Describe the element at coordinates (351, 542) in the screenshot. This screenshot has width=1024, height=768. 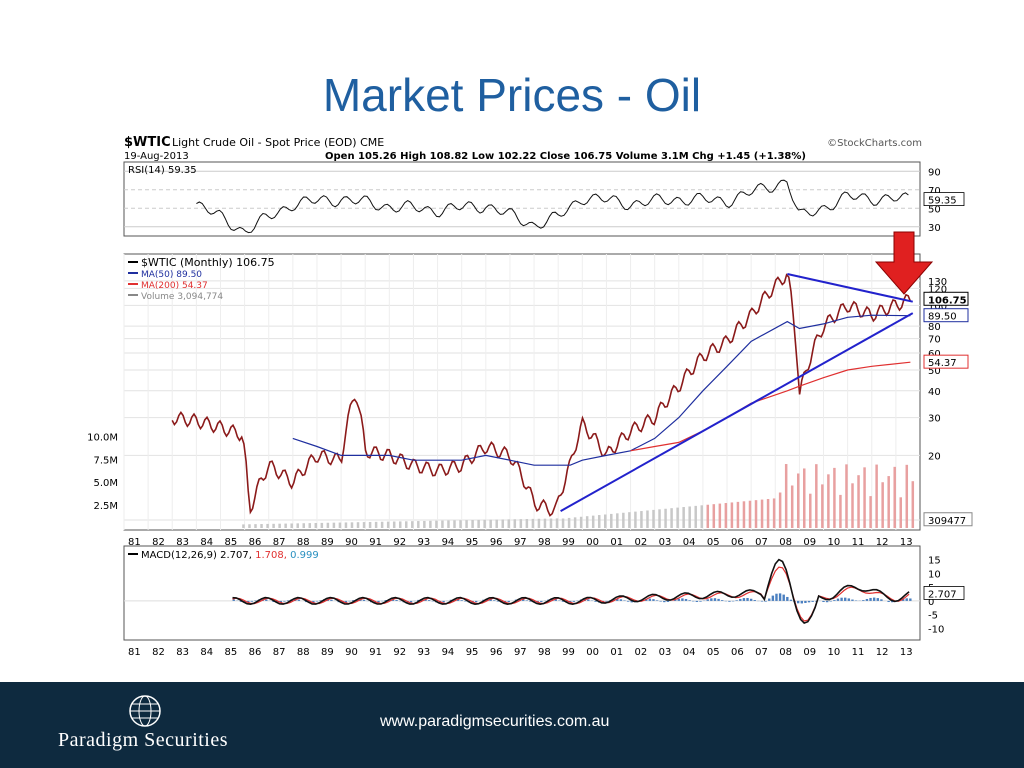
I see `x-axis-year-label: 90` at that location.